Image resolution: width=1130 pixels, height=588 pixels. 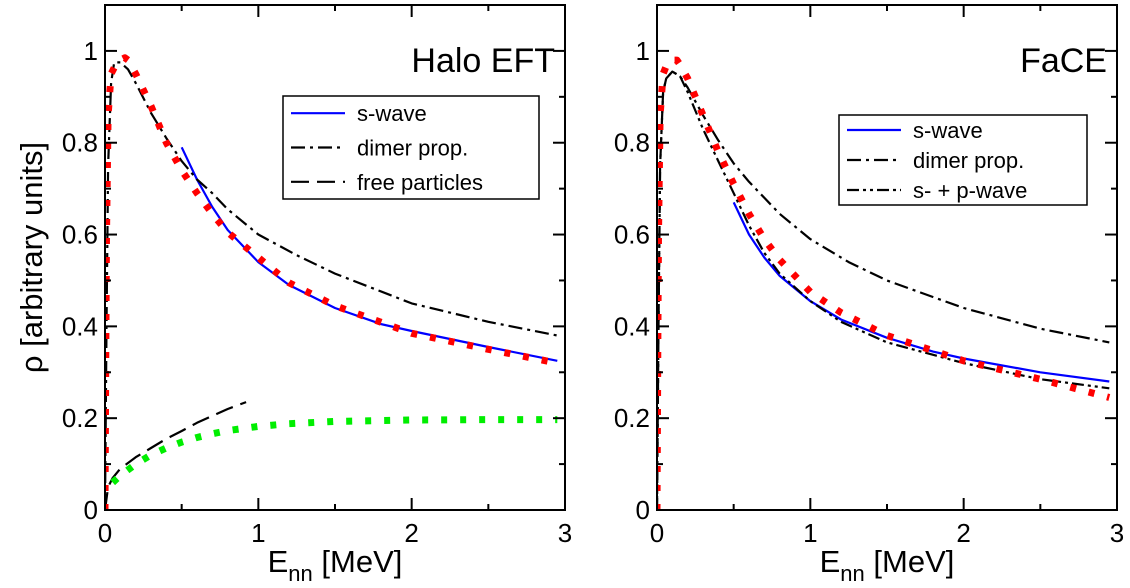 What do you see at coordinates (970, 190) in the screenshot?
I see `legend-label: s- + p-wave` at bounding box center [970, 190].